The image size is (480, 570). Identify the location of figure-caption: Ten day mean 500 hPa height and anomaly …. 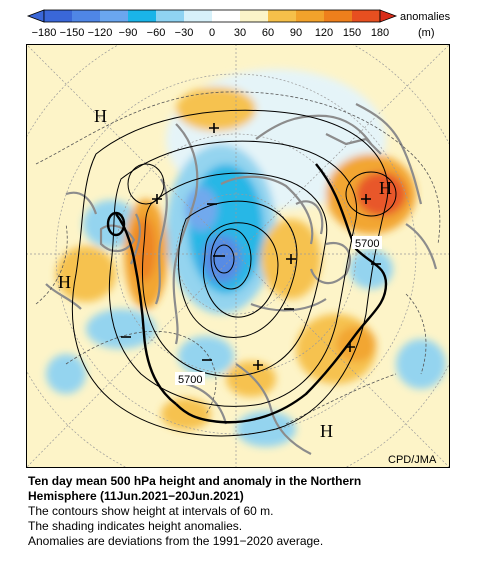
(248, 511).